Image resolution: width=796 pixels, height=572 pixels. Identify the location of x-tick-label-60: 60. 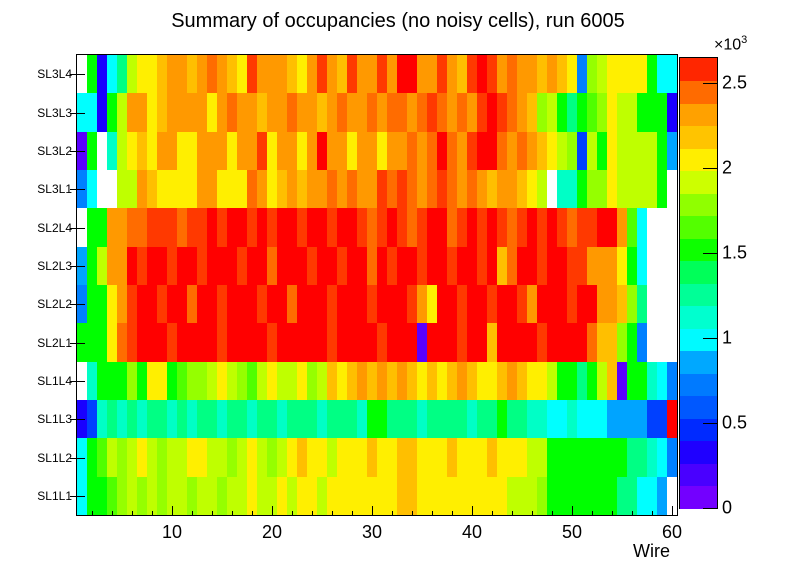
(672, 532).